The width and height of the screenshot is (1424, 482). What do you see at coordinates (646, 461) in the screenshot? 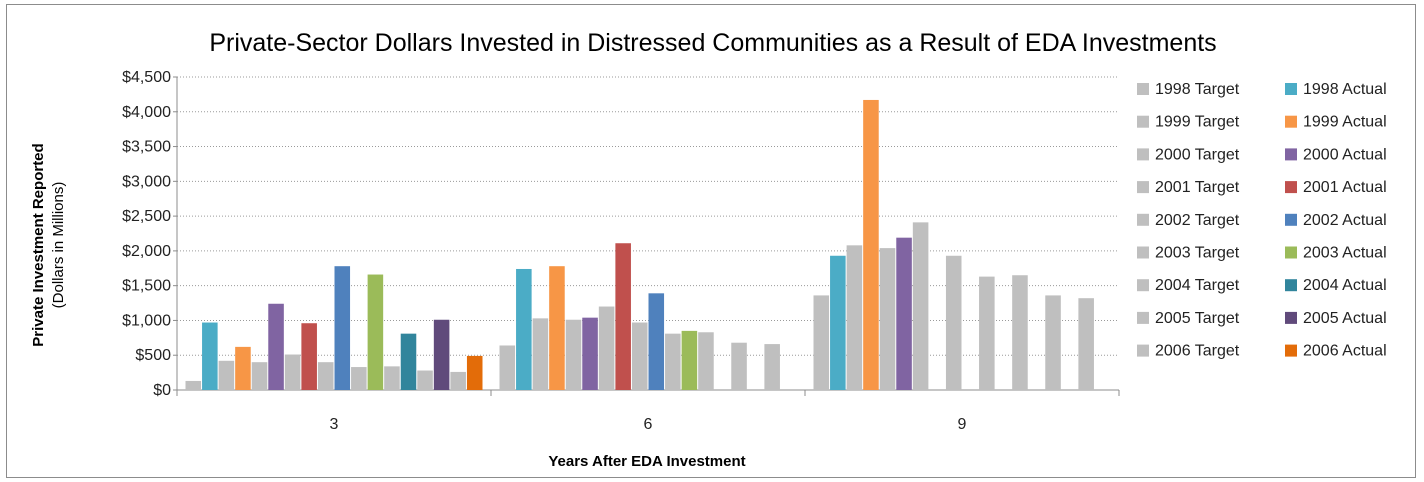
I see `x-axis-title: Years After EDA Investment` at bounding box center [646, 461].